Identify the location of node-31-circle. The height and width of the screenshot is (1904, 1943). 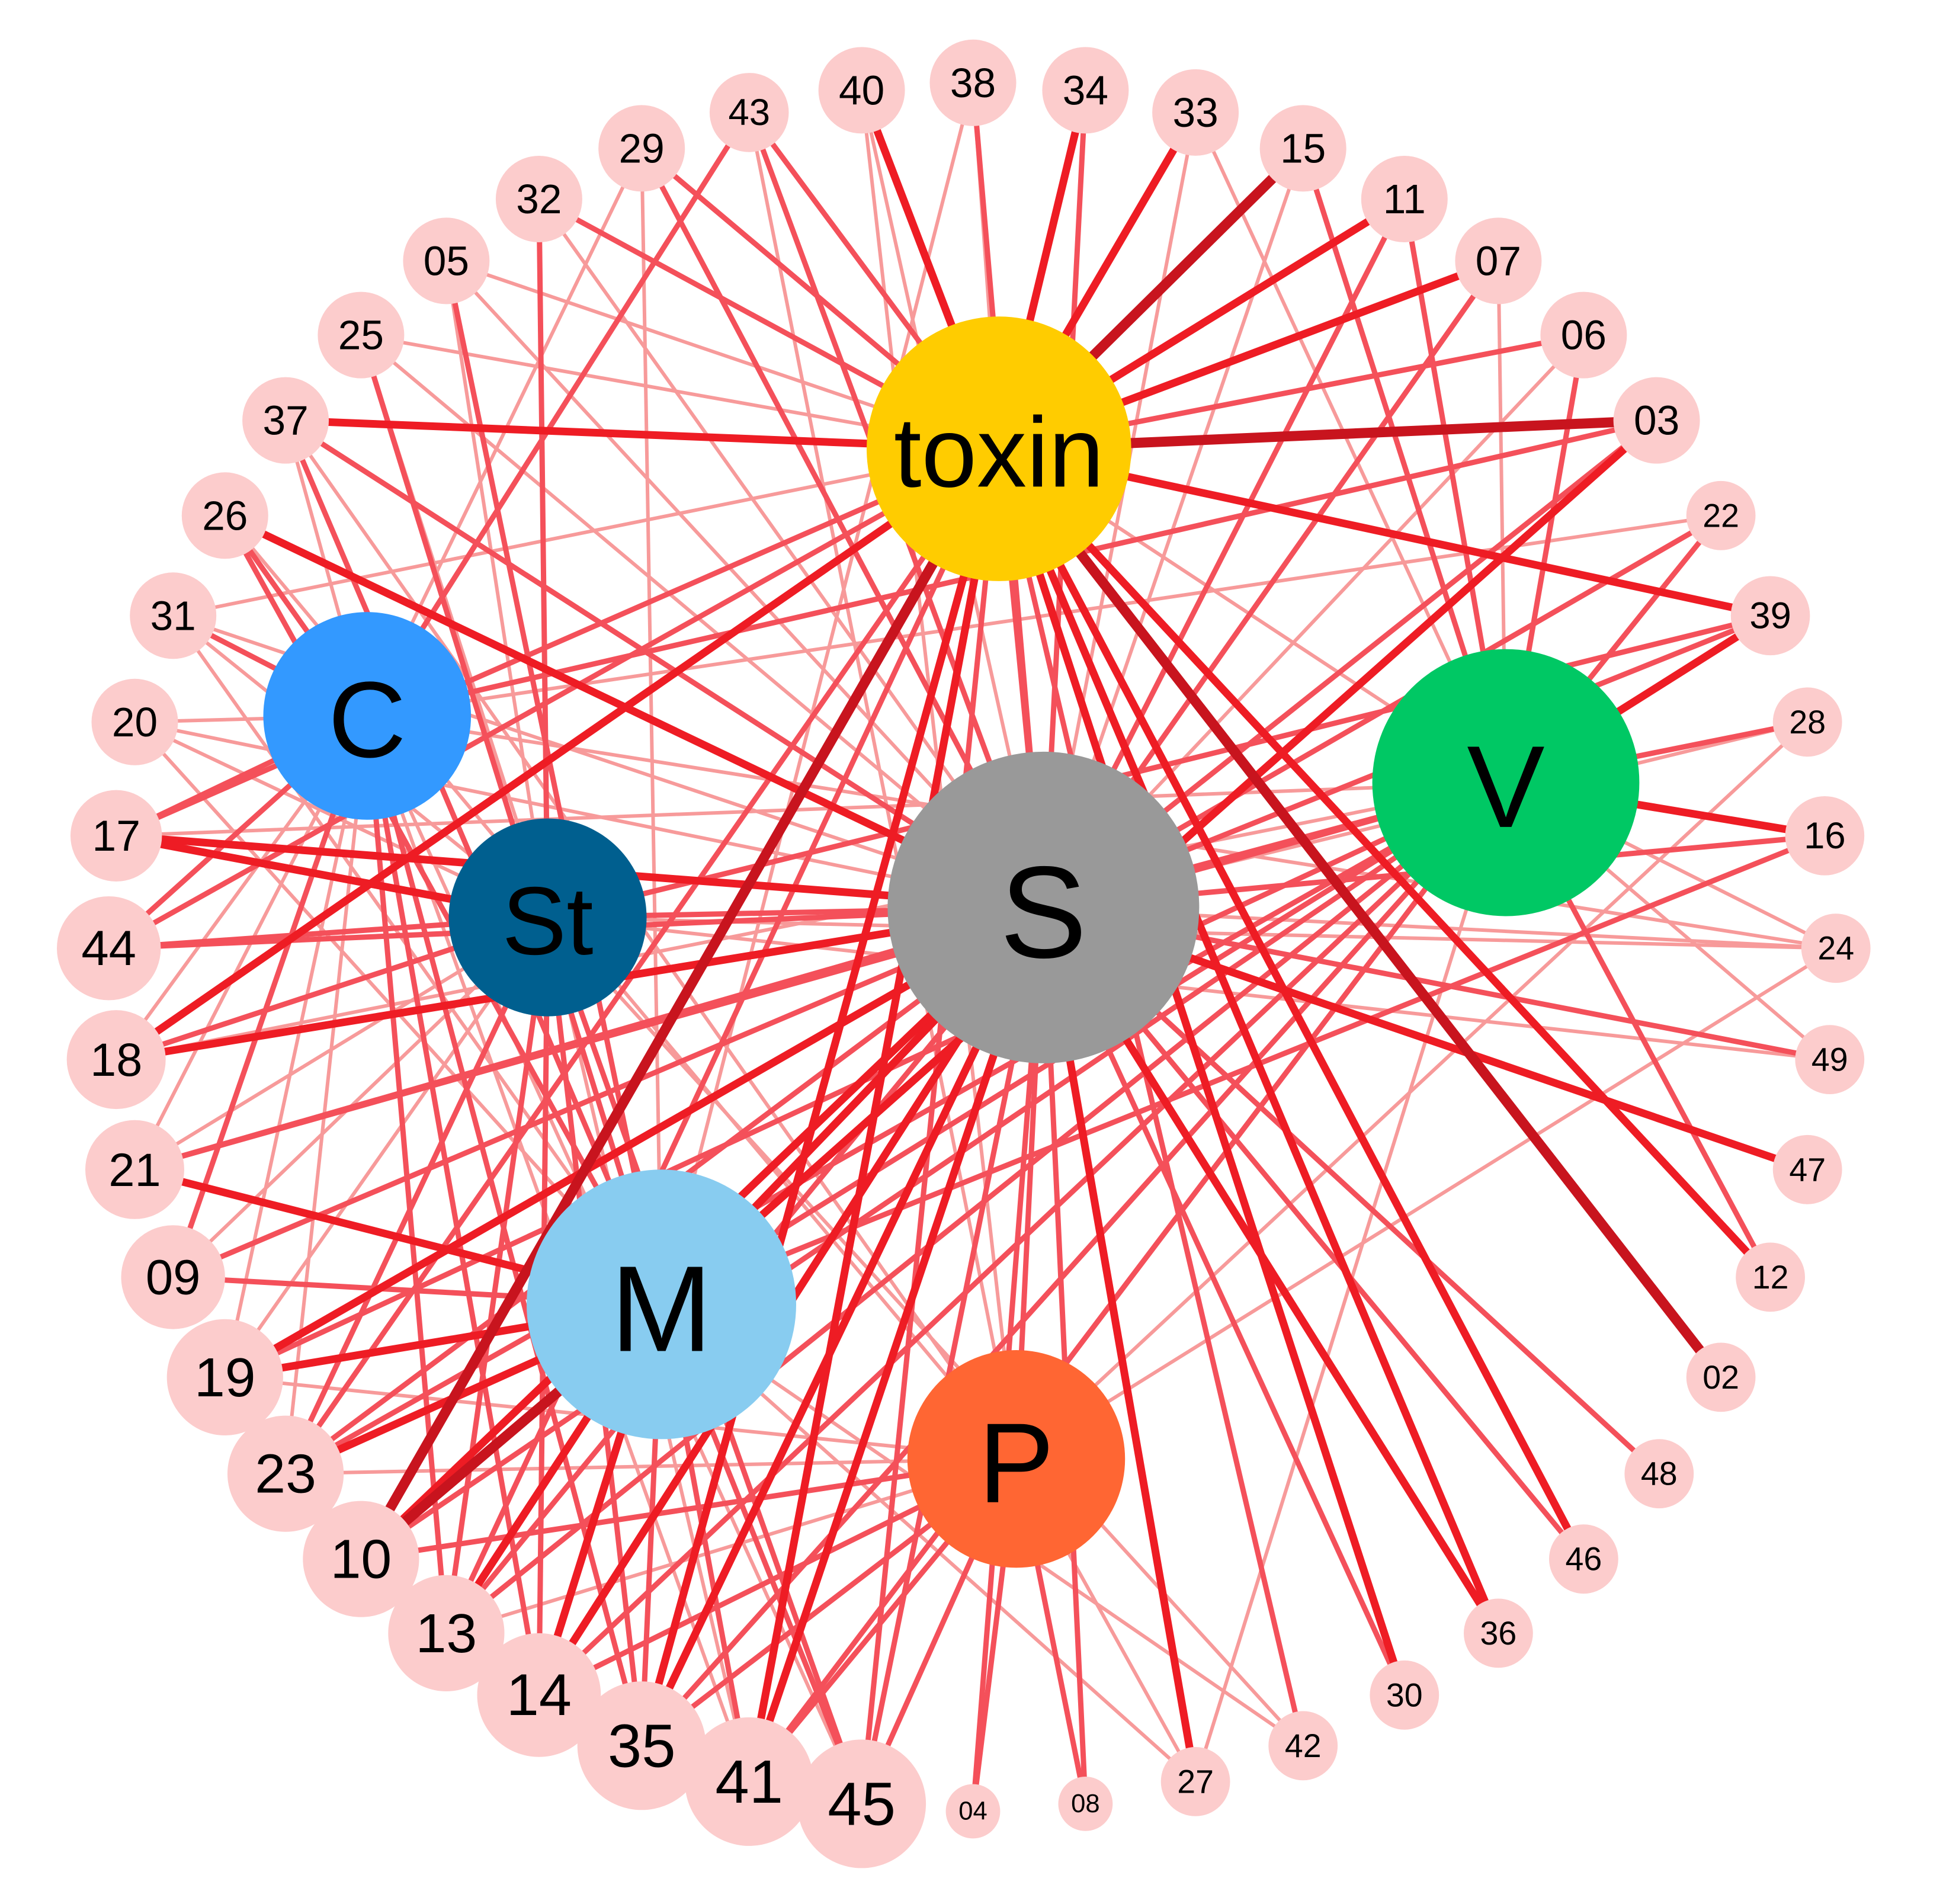
(173, 615).